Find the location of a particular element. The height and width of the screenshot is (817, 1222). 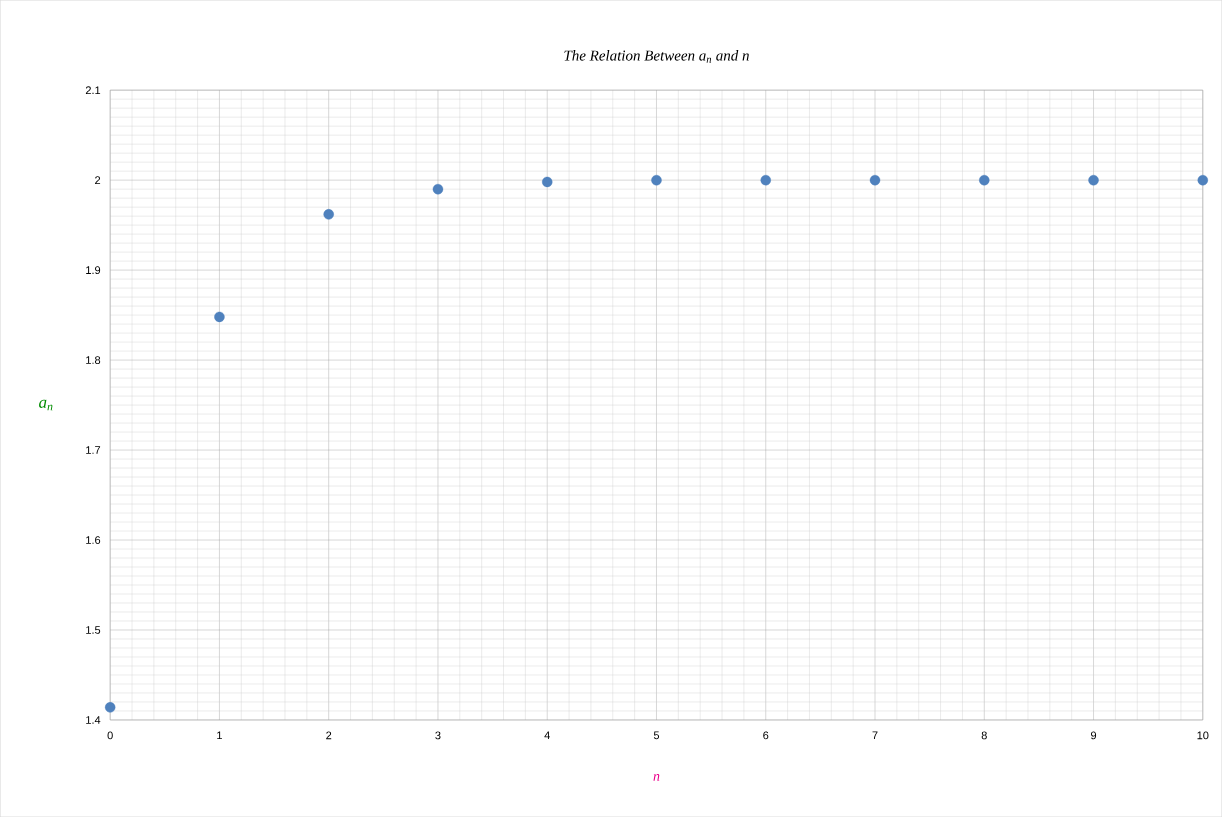

y-tick-label: 2 is located at coordinates (98, 180).